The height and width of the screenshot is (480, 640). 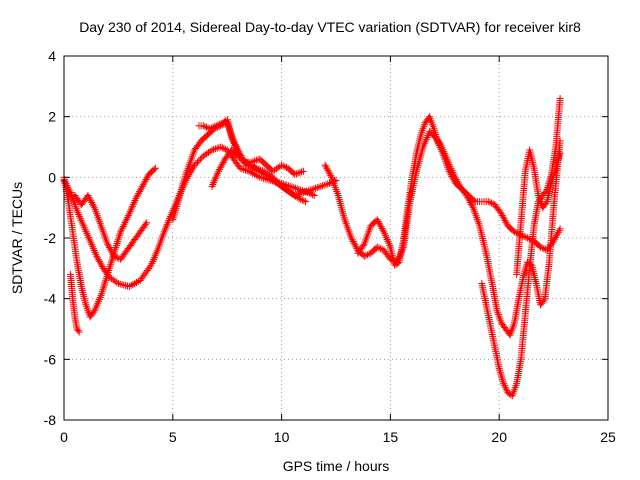 I want to click on series-trace-j, so click(x=497, y=235).